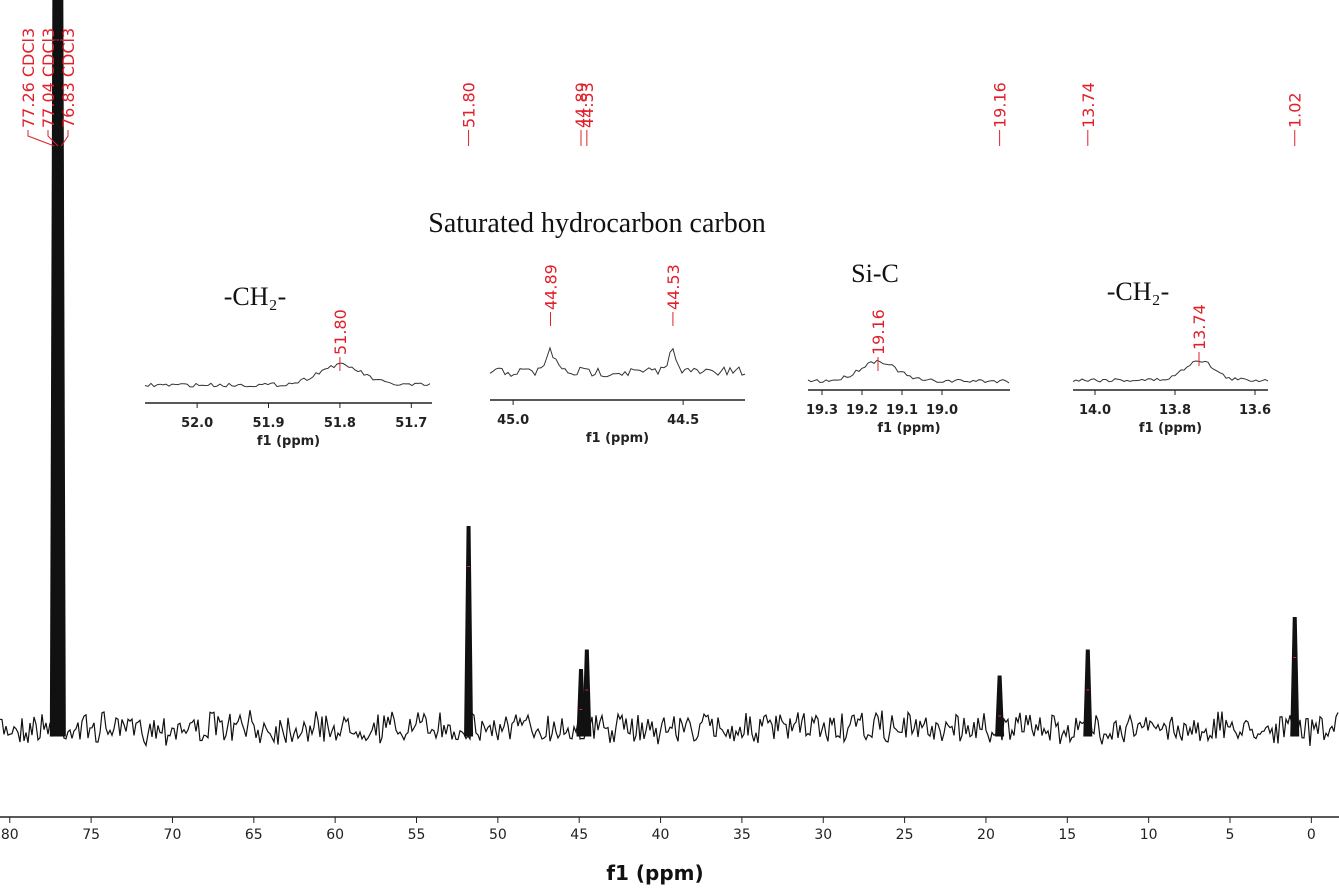  What do you see at coordinates (742, 835) in the screenshot?
I see `x-tick-label: 35` at bounding box center [742, 835].